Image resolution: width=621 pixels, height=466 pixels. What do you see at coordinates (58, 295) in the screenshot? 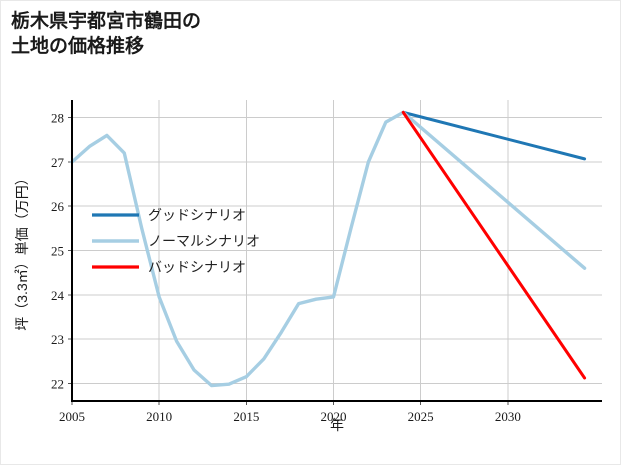
I see `y-tick-label: 24` at bounding box center [58, 295].